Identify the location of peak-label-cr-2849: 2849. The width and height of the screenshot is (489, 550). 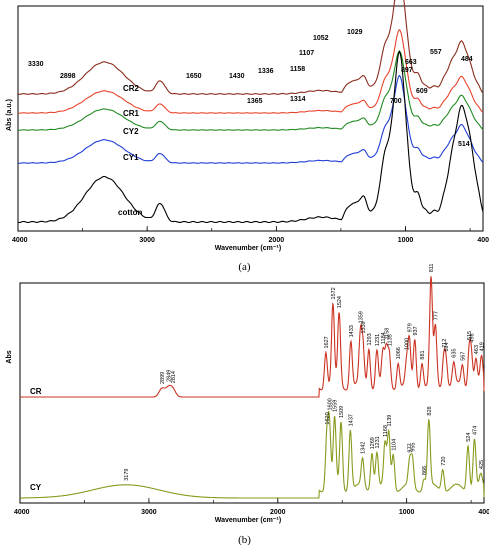
(169, 376).